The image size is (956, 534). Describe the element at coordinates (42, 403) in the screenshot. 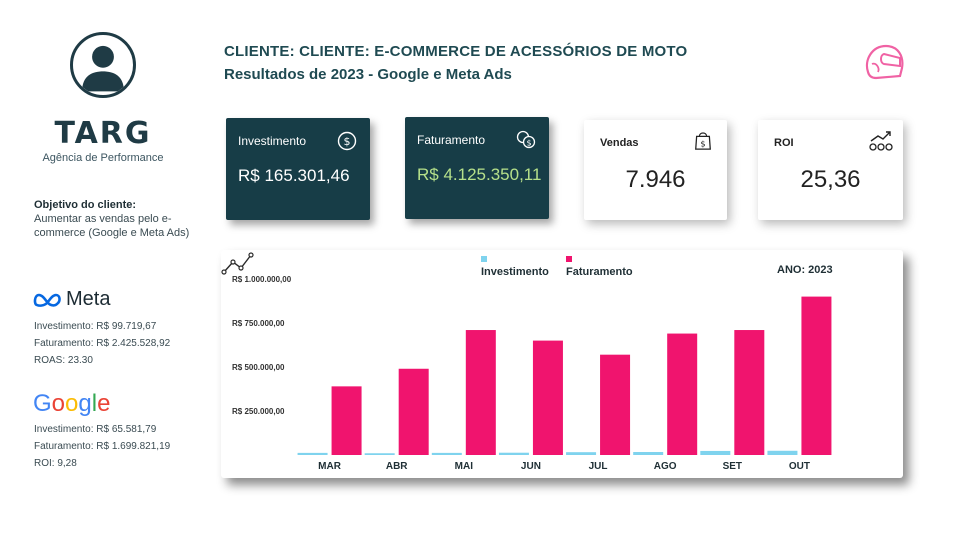

I see `google-logo-letter: G` at that location.